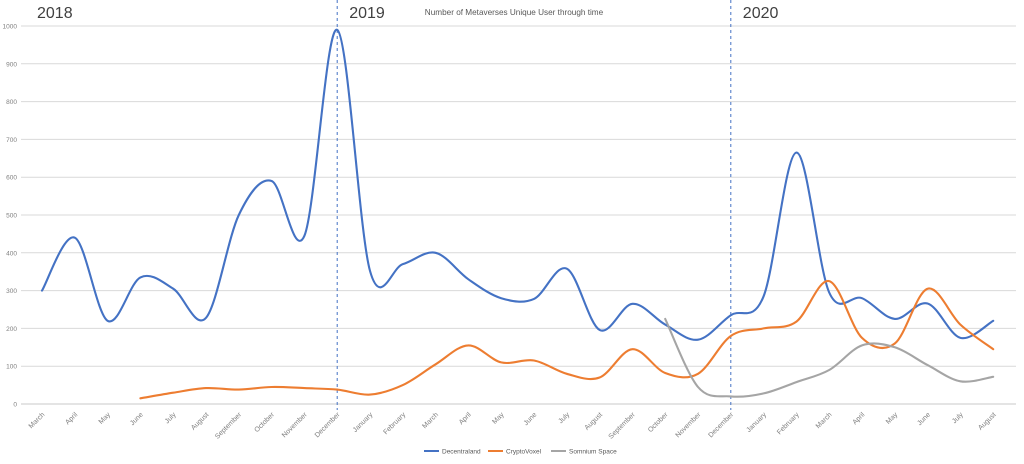 The height and width of the screenshot is (464, 1024). What do you see at coordinates (531, 419) in the screenshot?
I see `x-axis-label-15: June` at bounding box center [531, 419].